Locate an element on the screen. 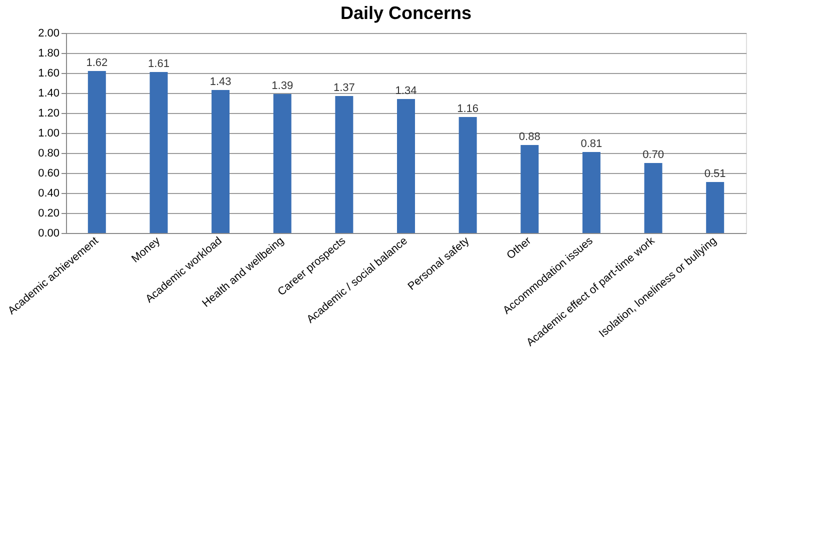 Image resolution: width=813 pixels, height=559 pixels. y-tick-label: 0.60 is located at coordinates (49, 174).